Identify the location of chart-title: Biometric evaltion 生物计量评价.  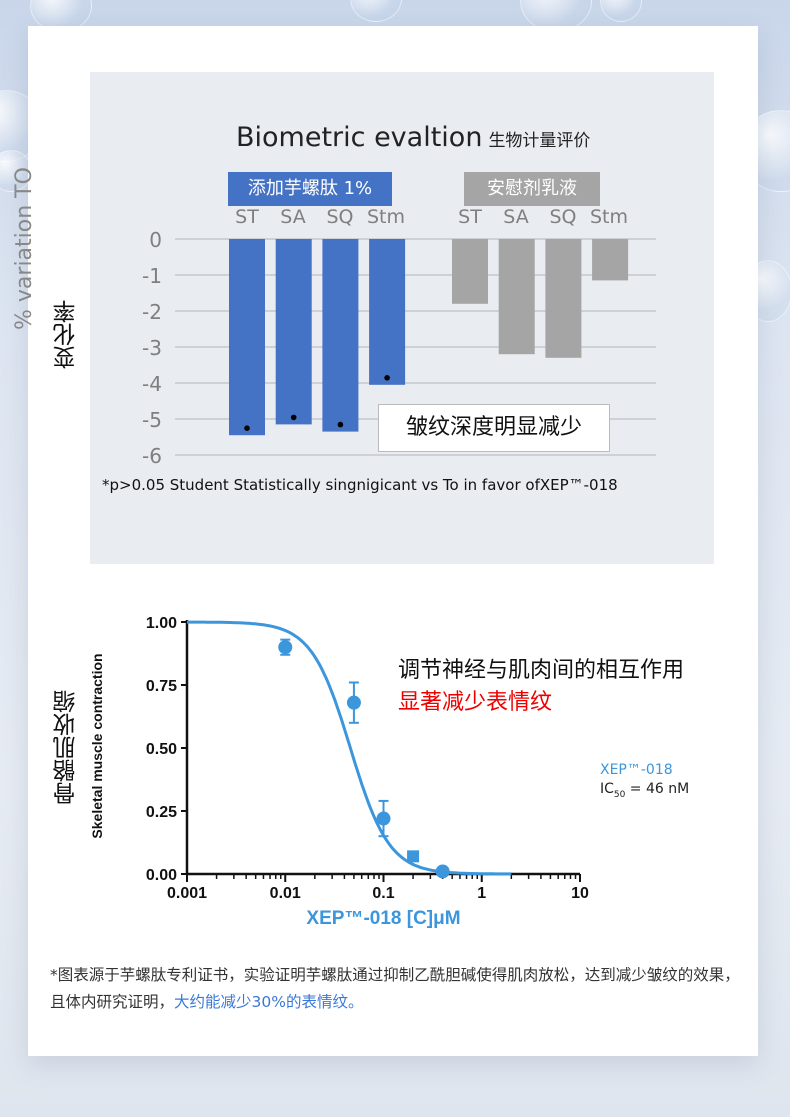
(413, 137).